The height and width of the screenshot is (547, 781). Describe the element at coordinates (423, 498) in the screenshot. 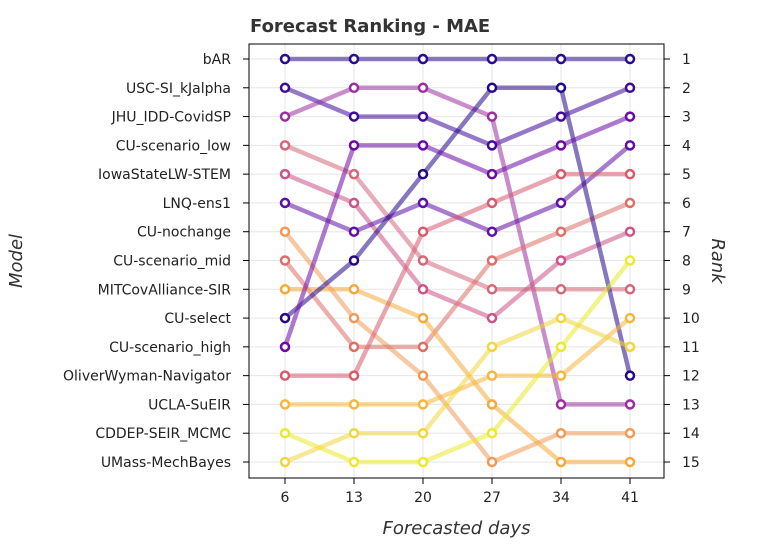

I see `x-tick-label: 20` at that location.